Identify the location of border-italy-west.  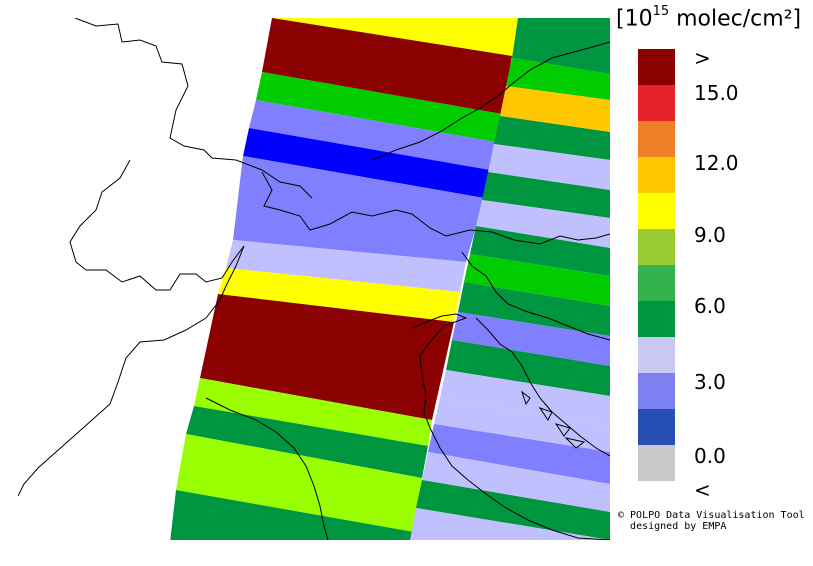
(131, 371).